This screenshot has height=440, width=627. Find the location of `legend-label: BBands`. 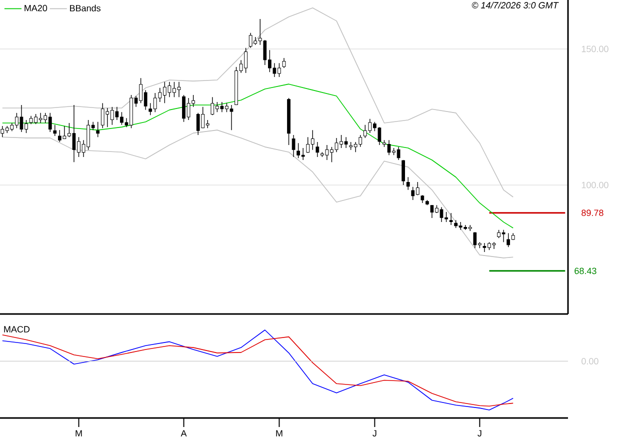

legend-label: BBands is located at coordinates (85, 8).